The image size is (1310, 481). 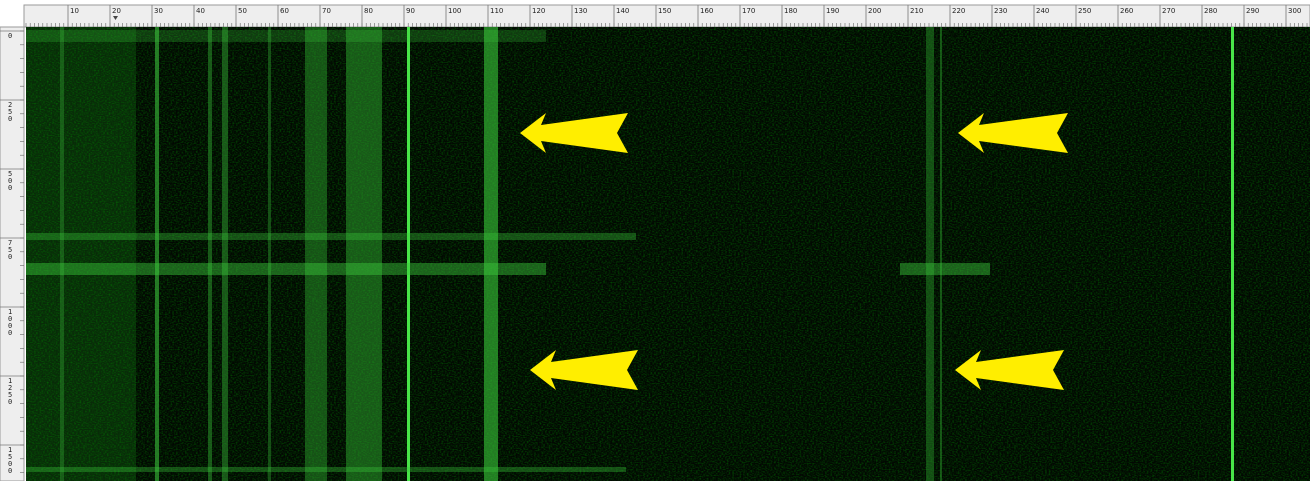 I want to click on ruler-label: 160, so click(x=706, y=11).